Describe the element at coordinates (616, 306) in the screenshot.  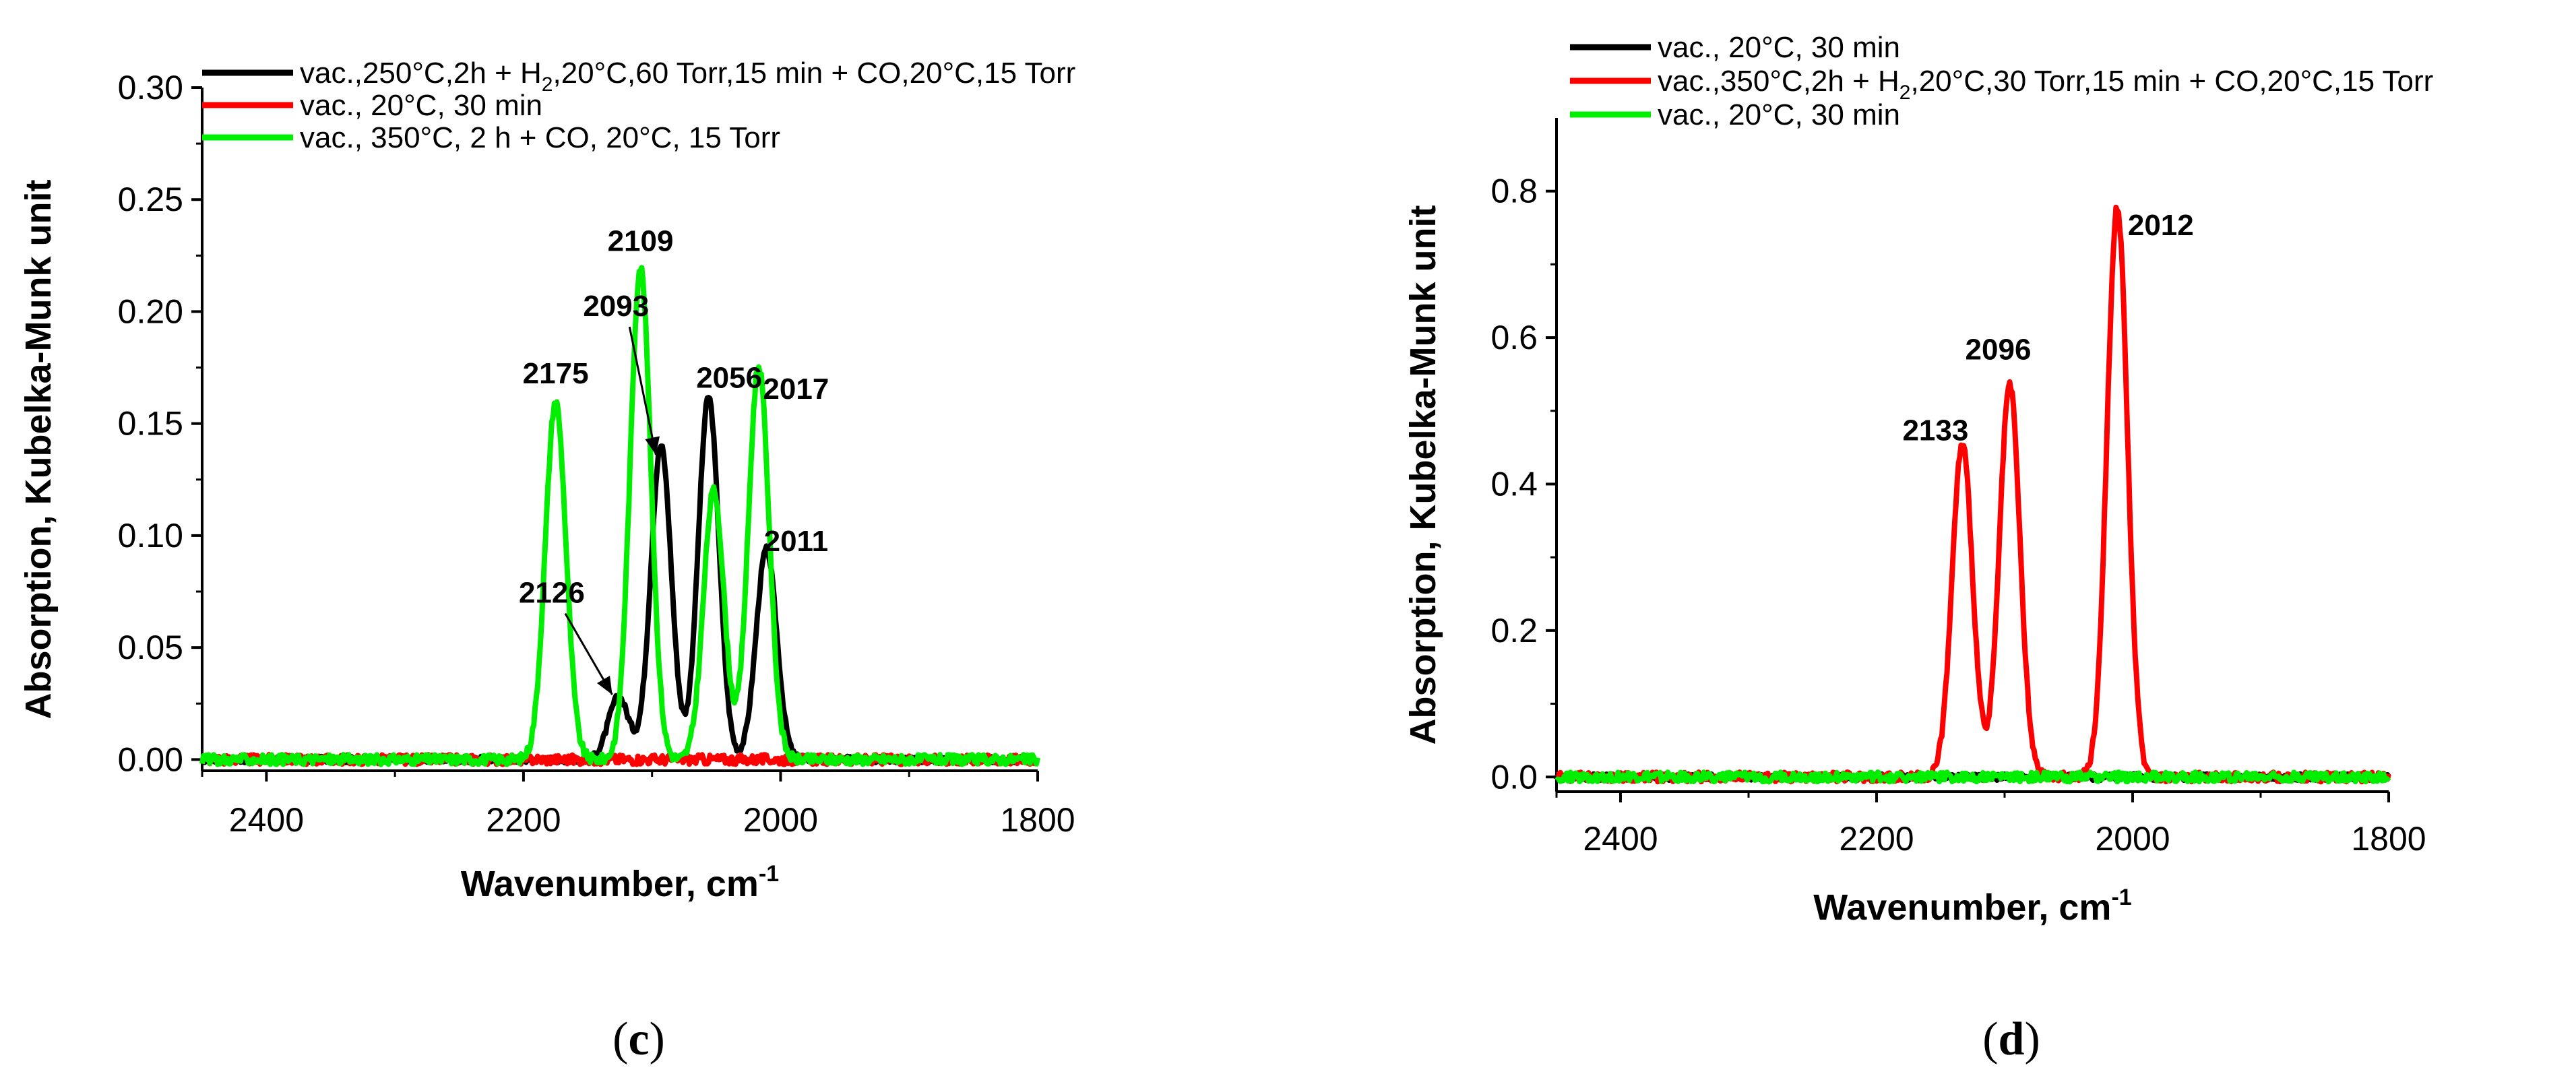
I see `peak-label: 2093` at that location.